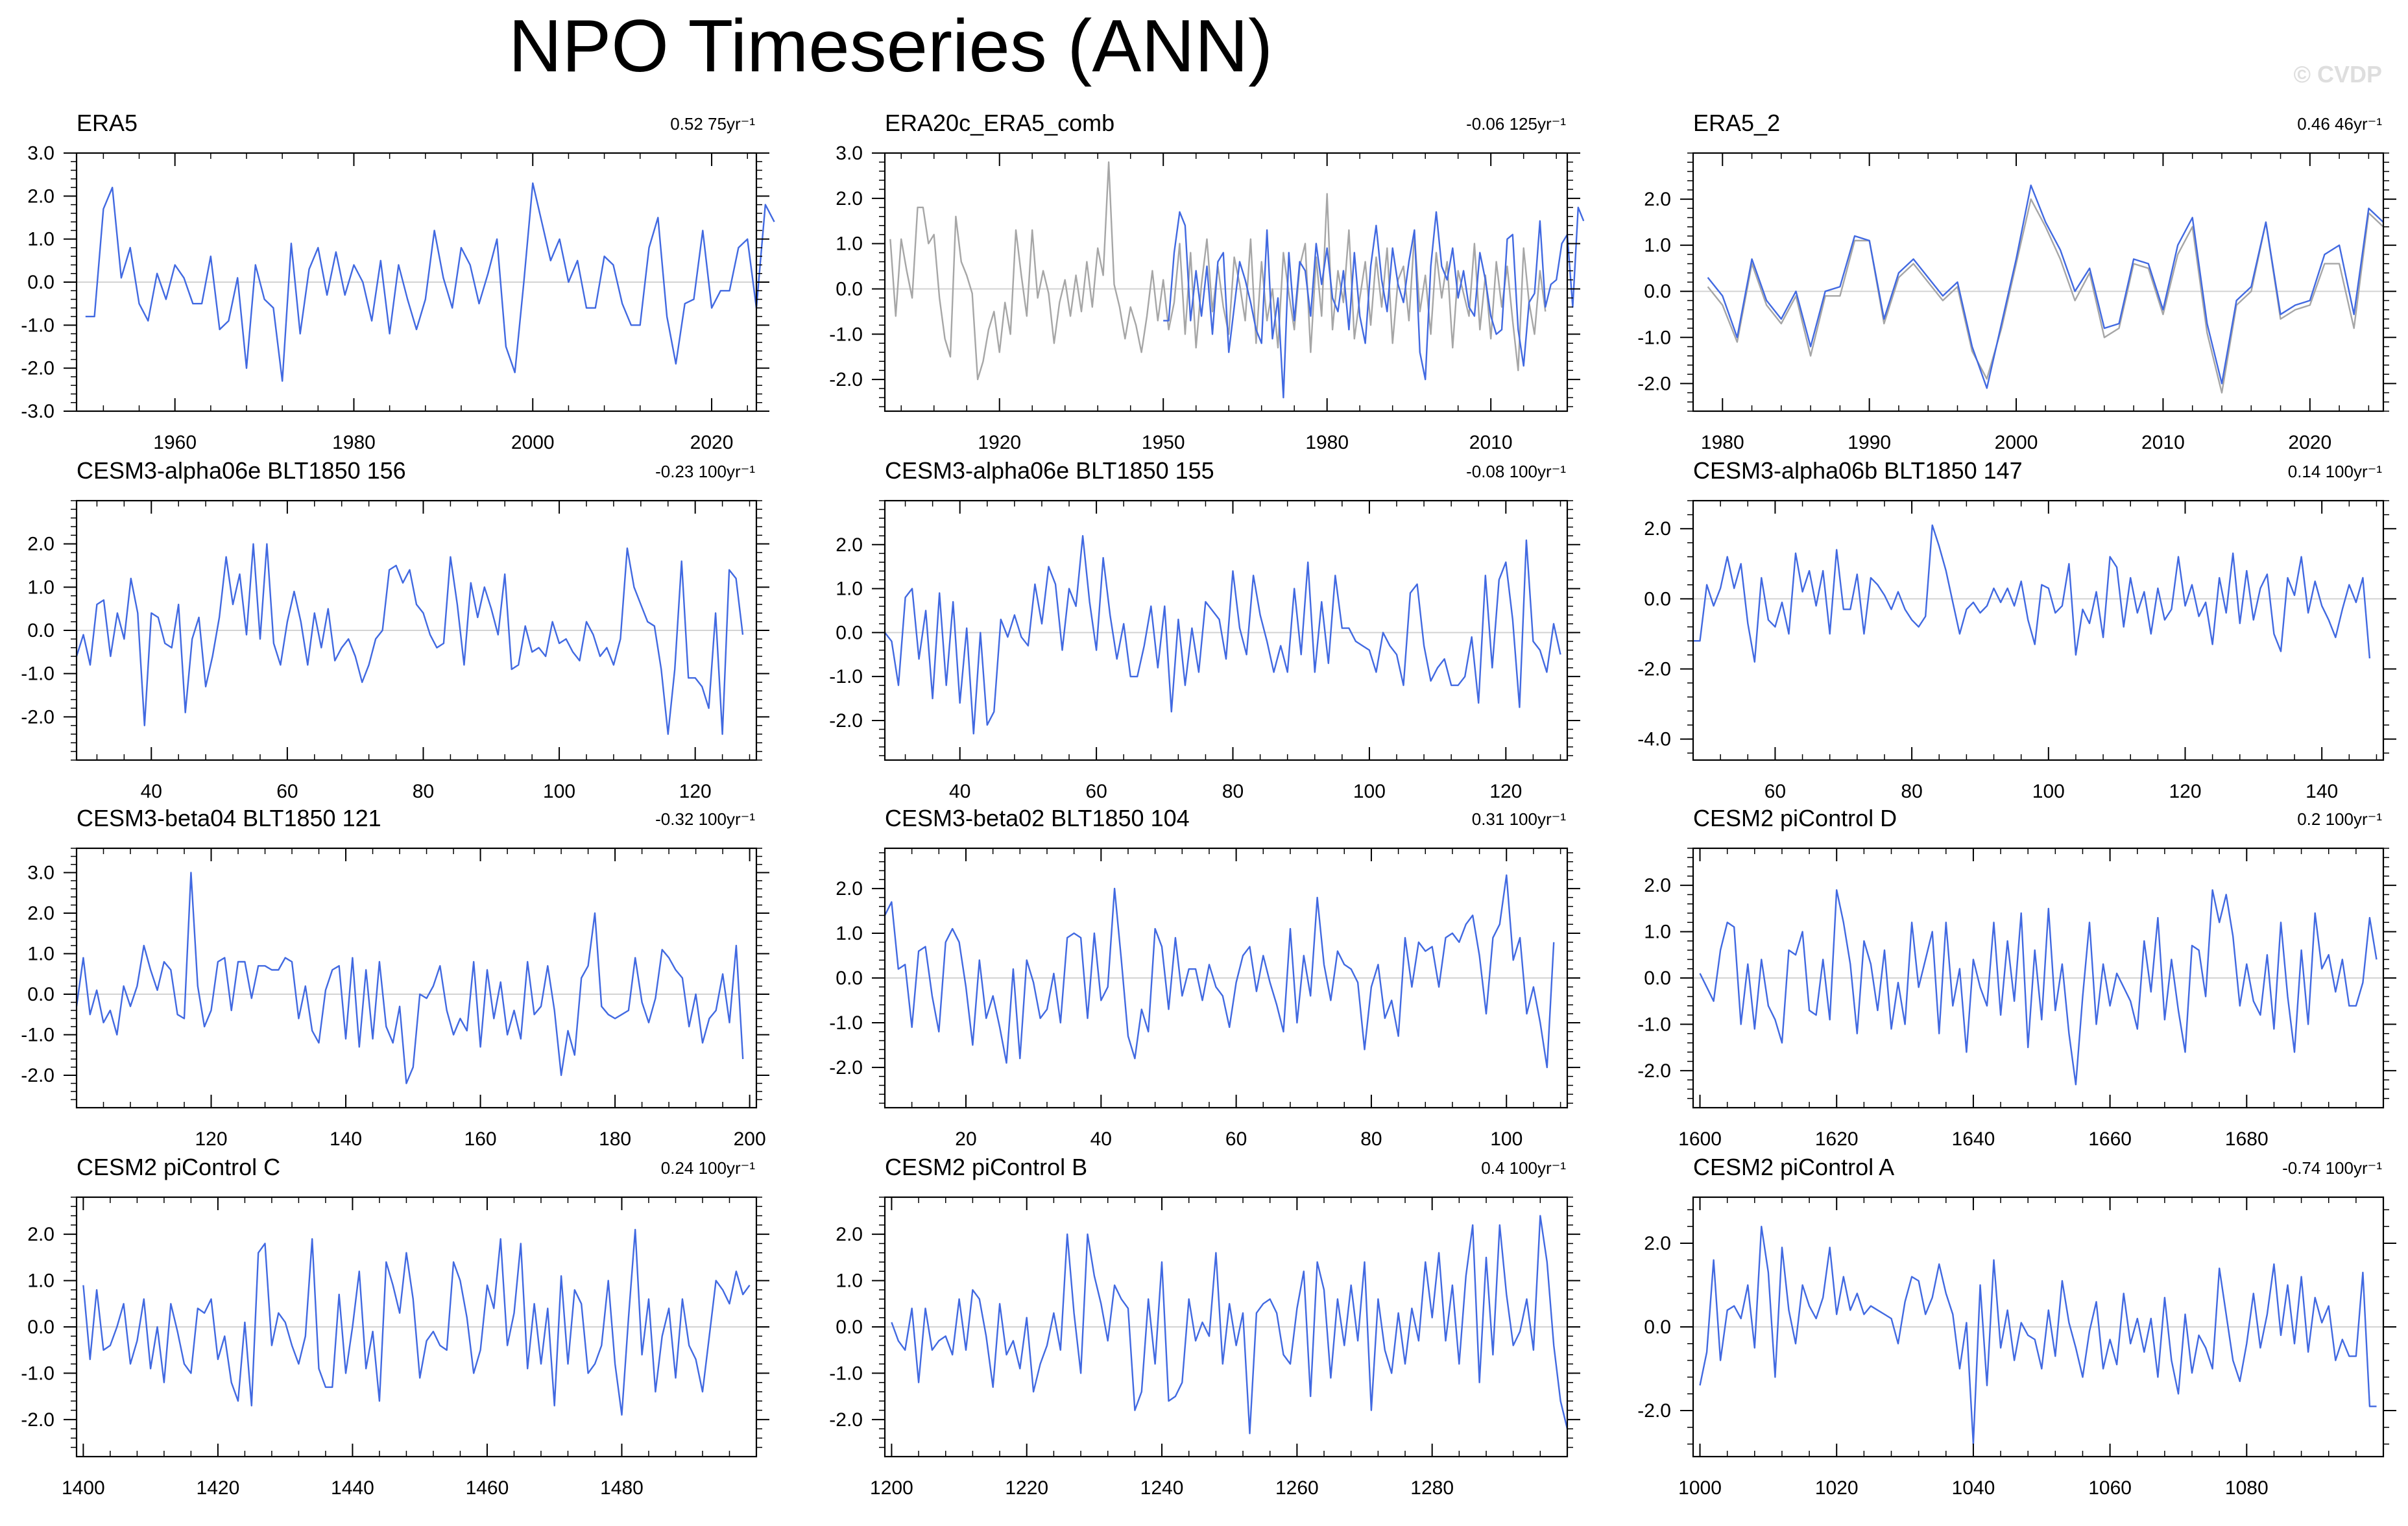 Image resolution: width=2408 pixels, height=1526 pixels. What do you see at coordinates (559, 791) in the screenshot?
I see `x-tick-label: 100` at bounding box center [559, 791].